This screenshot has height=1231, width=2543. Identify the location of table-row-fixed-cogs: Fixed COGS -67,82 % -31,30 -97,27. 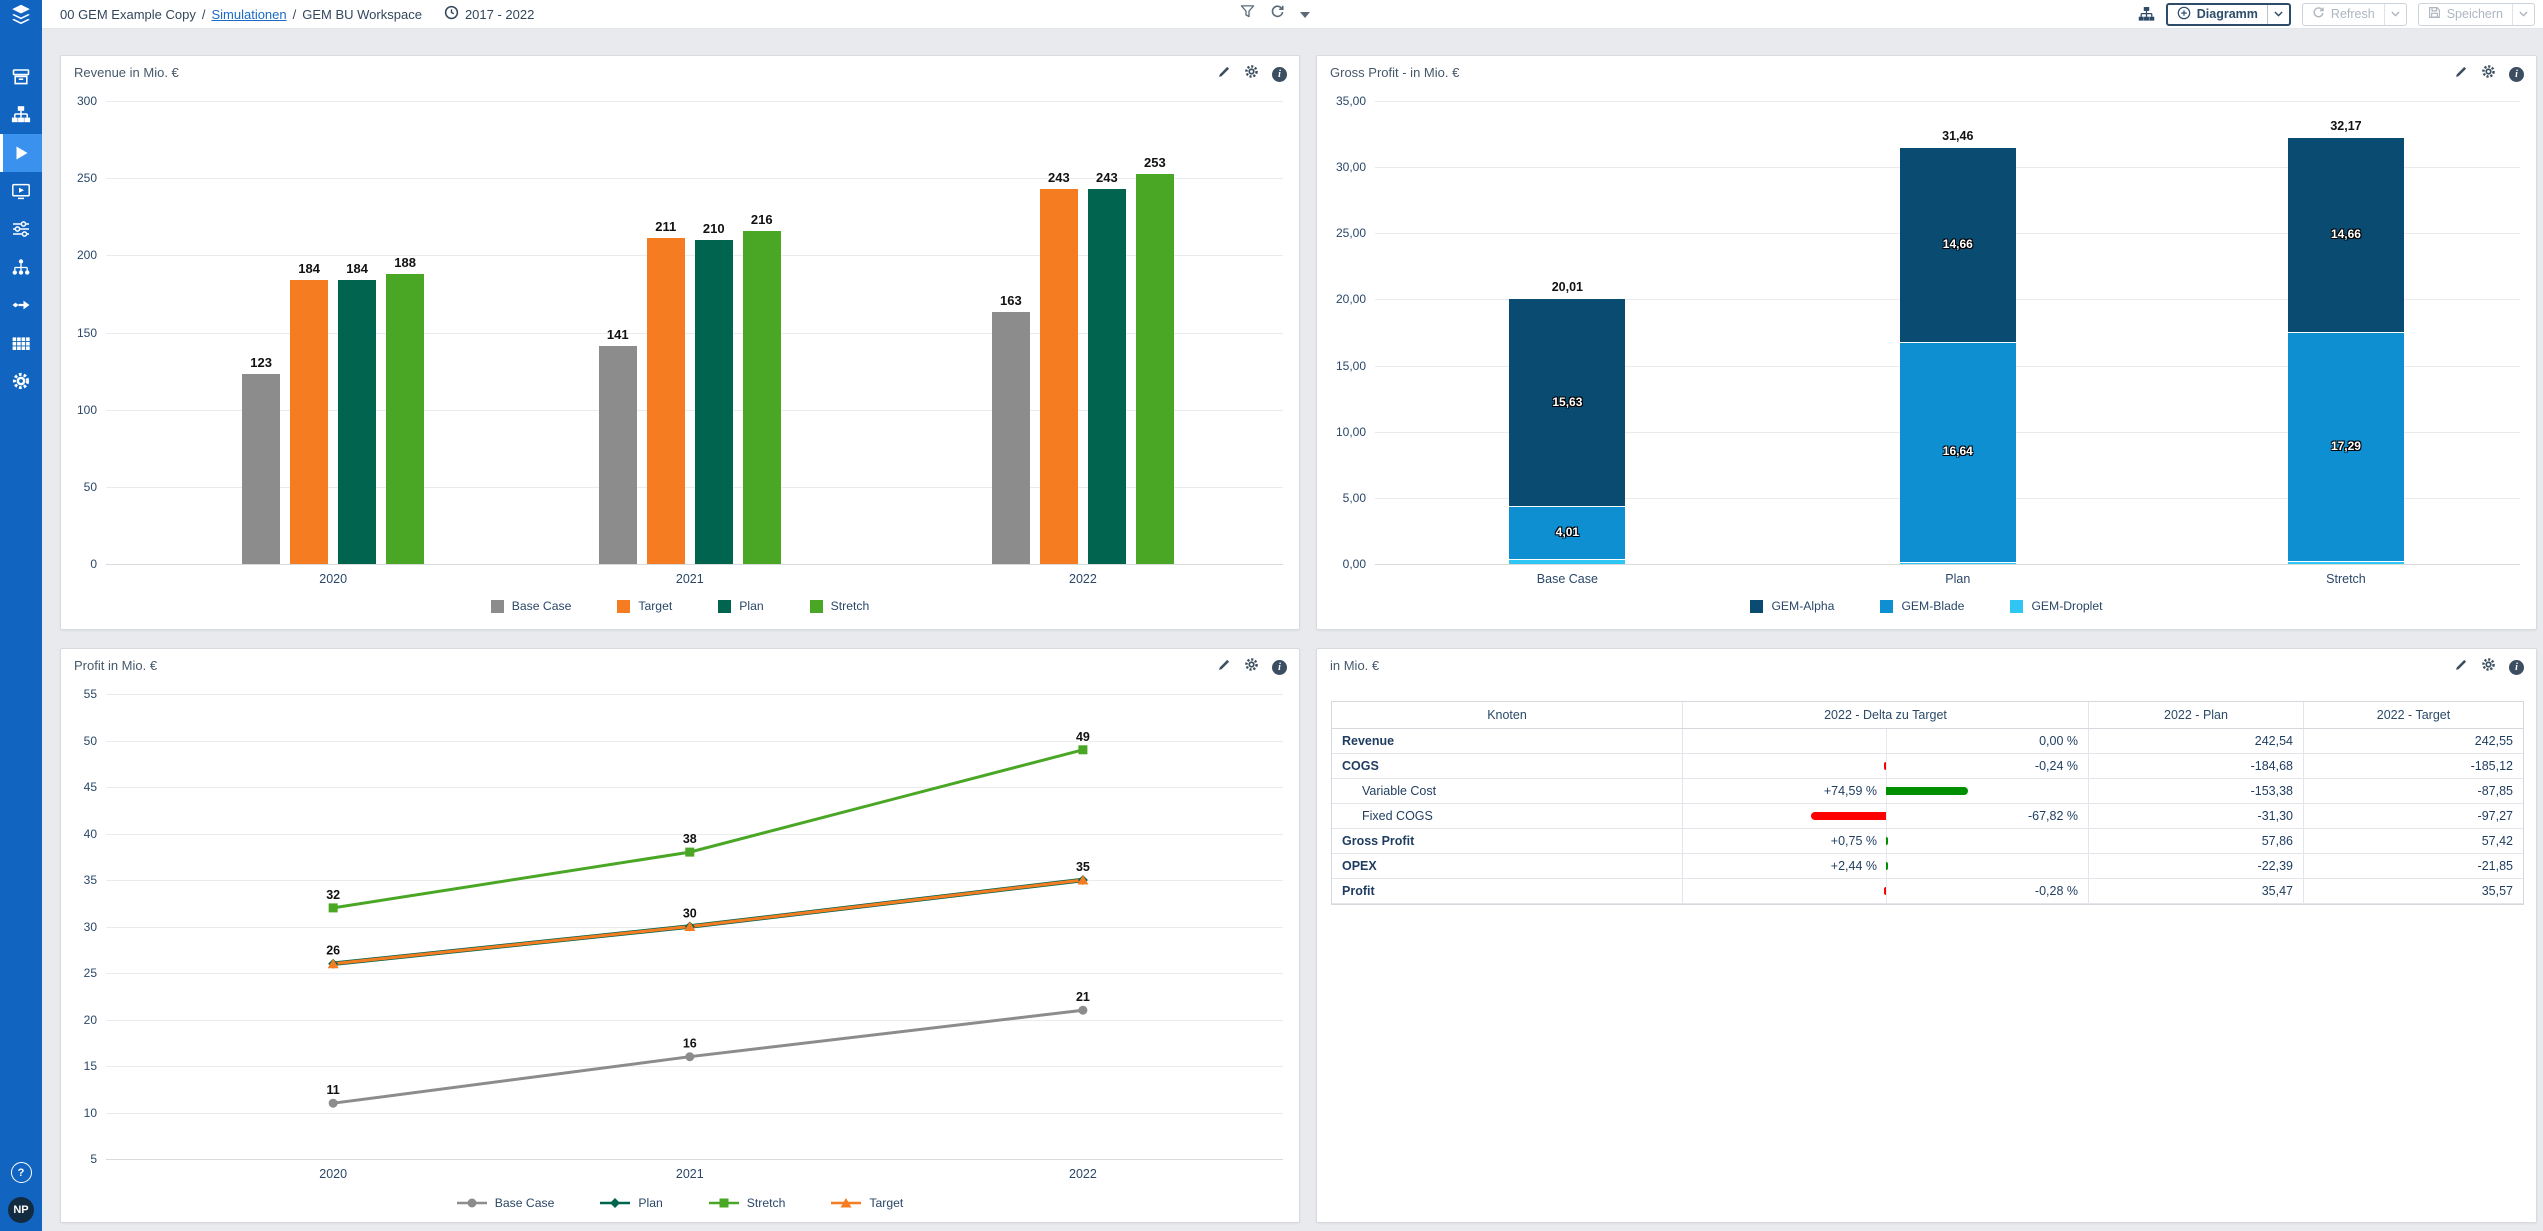
(1927, 816).